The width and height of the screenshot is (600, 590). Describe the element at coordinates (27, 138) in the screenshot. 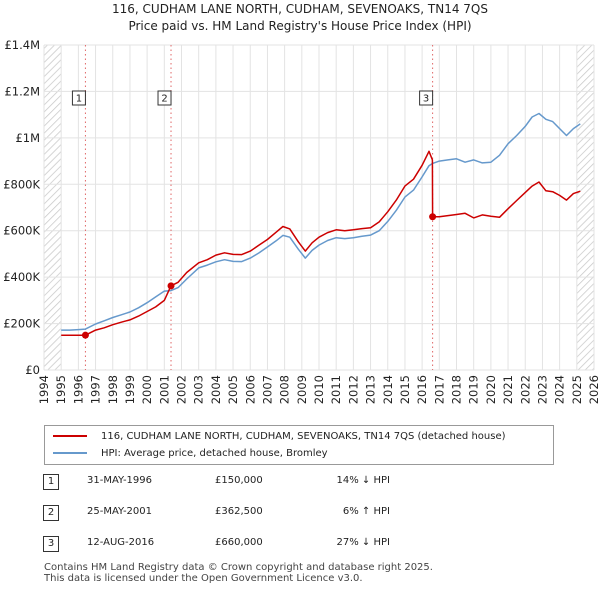

I see `y-tick-label: £1M` at that location.